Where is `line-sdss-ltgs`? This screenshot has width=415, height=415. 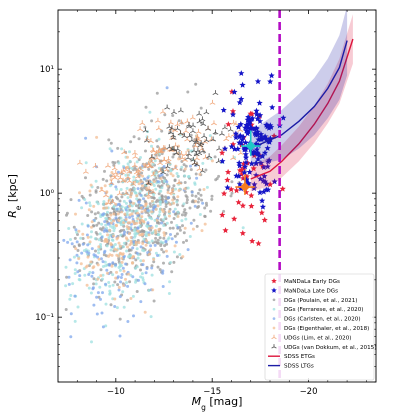
line-sdss-ltgs is located at coordinates (299, 94).